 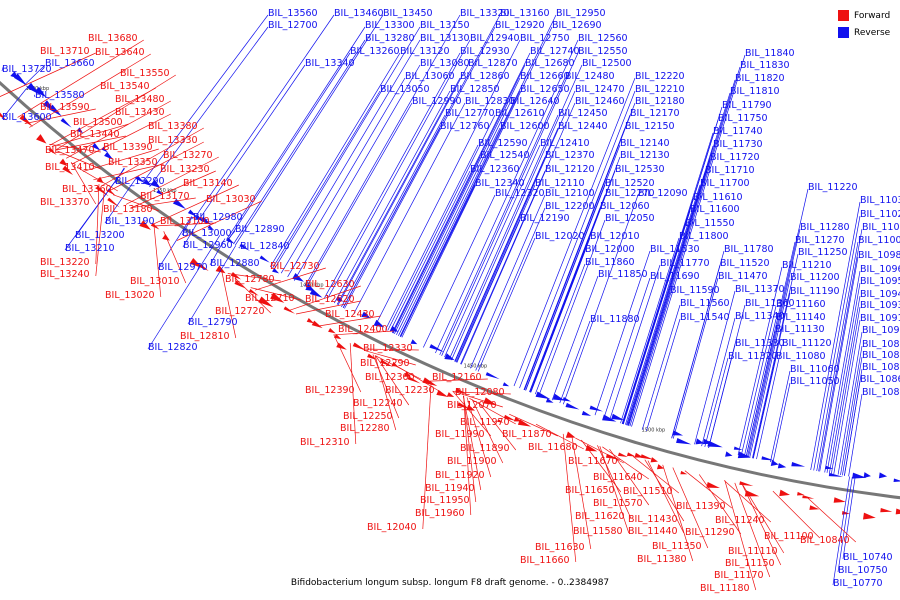 What do you see at coordinates (128, 147) in the screenshot?
I see `forward-gene-label: BIL_13390` at bounding box center [128, 147].